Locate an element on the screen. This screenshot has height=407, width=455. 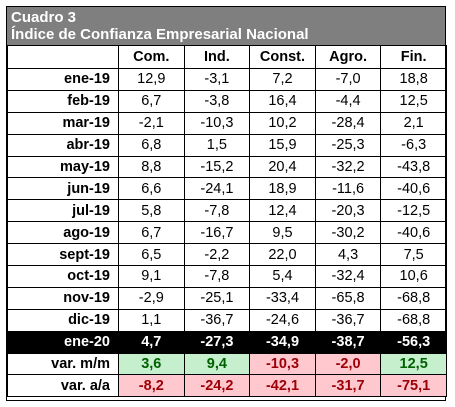
value-cell: -28,4 is located at coordinates (348, 123).